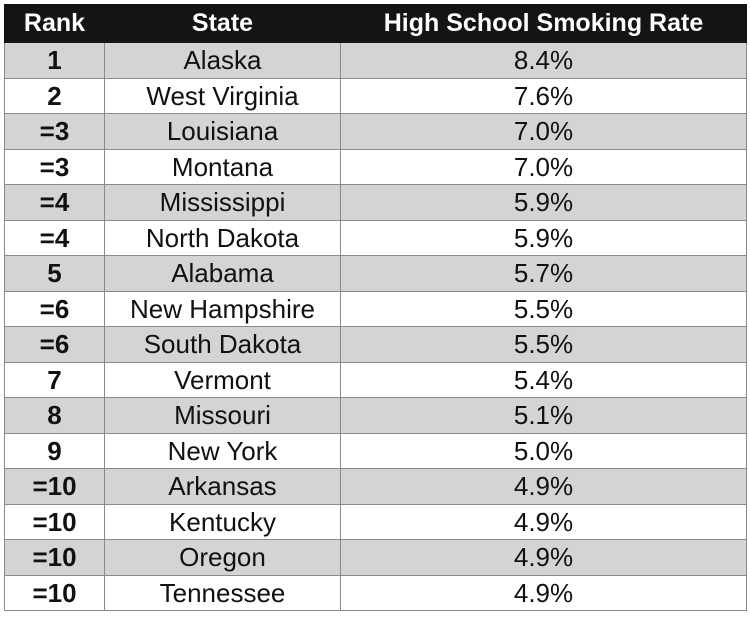  Describe the element at coordinates (543, 415) in the screenshot. I see `rate-cell: 5.1%` at that location.